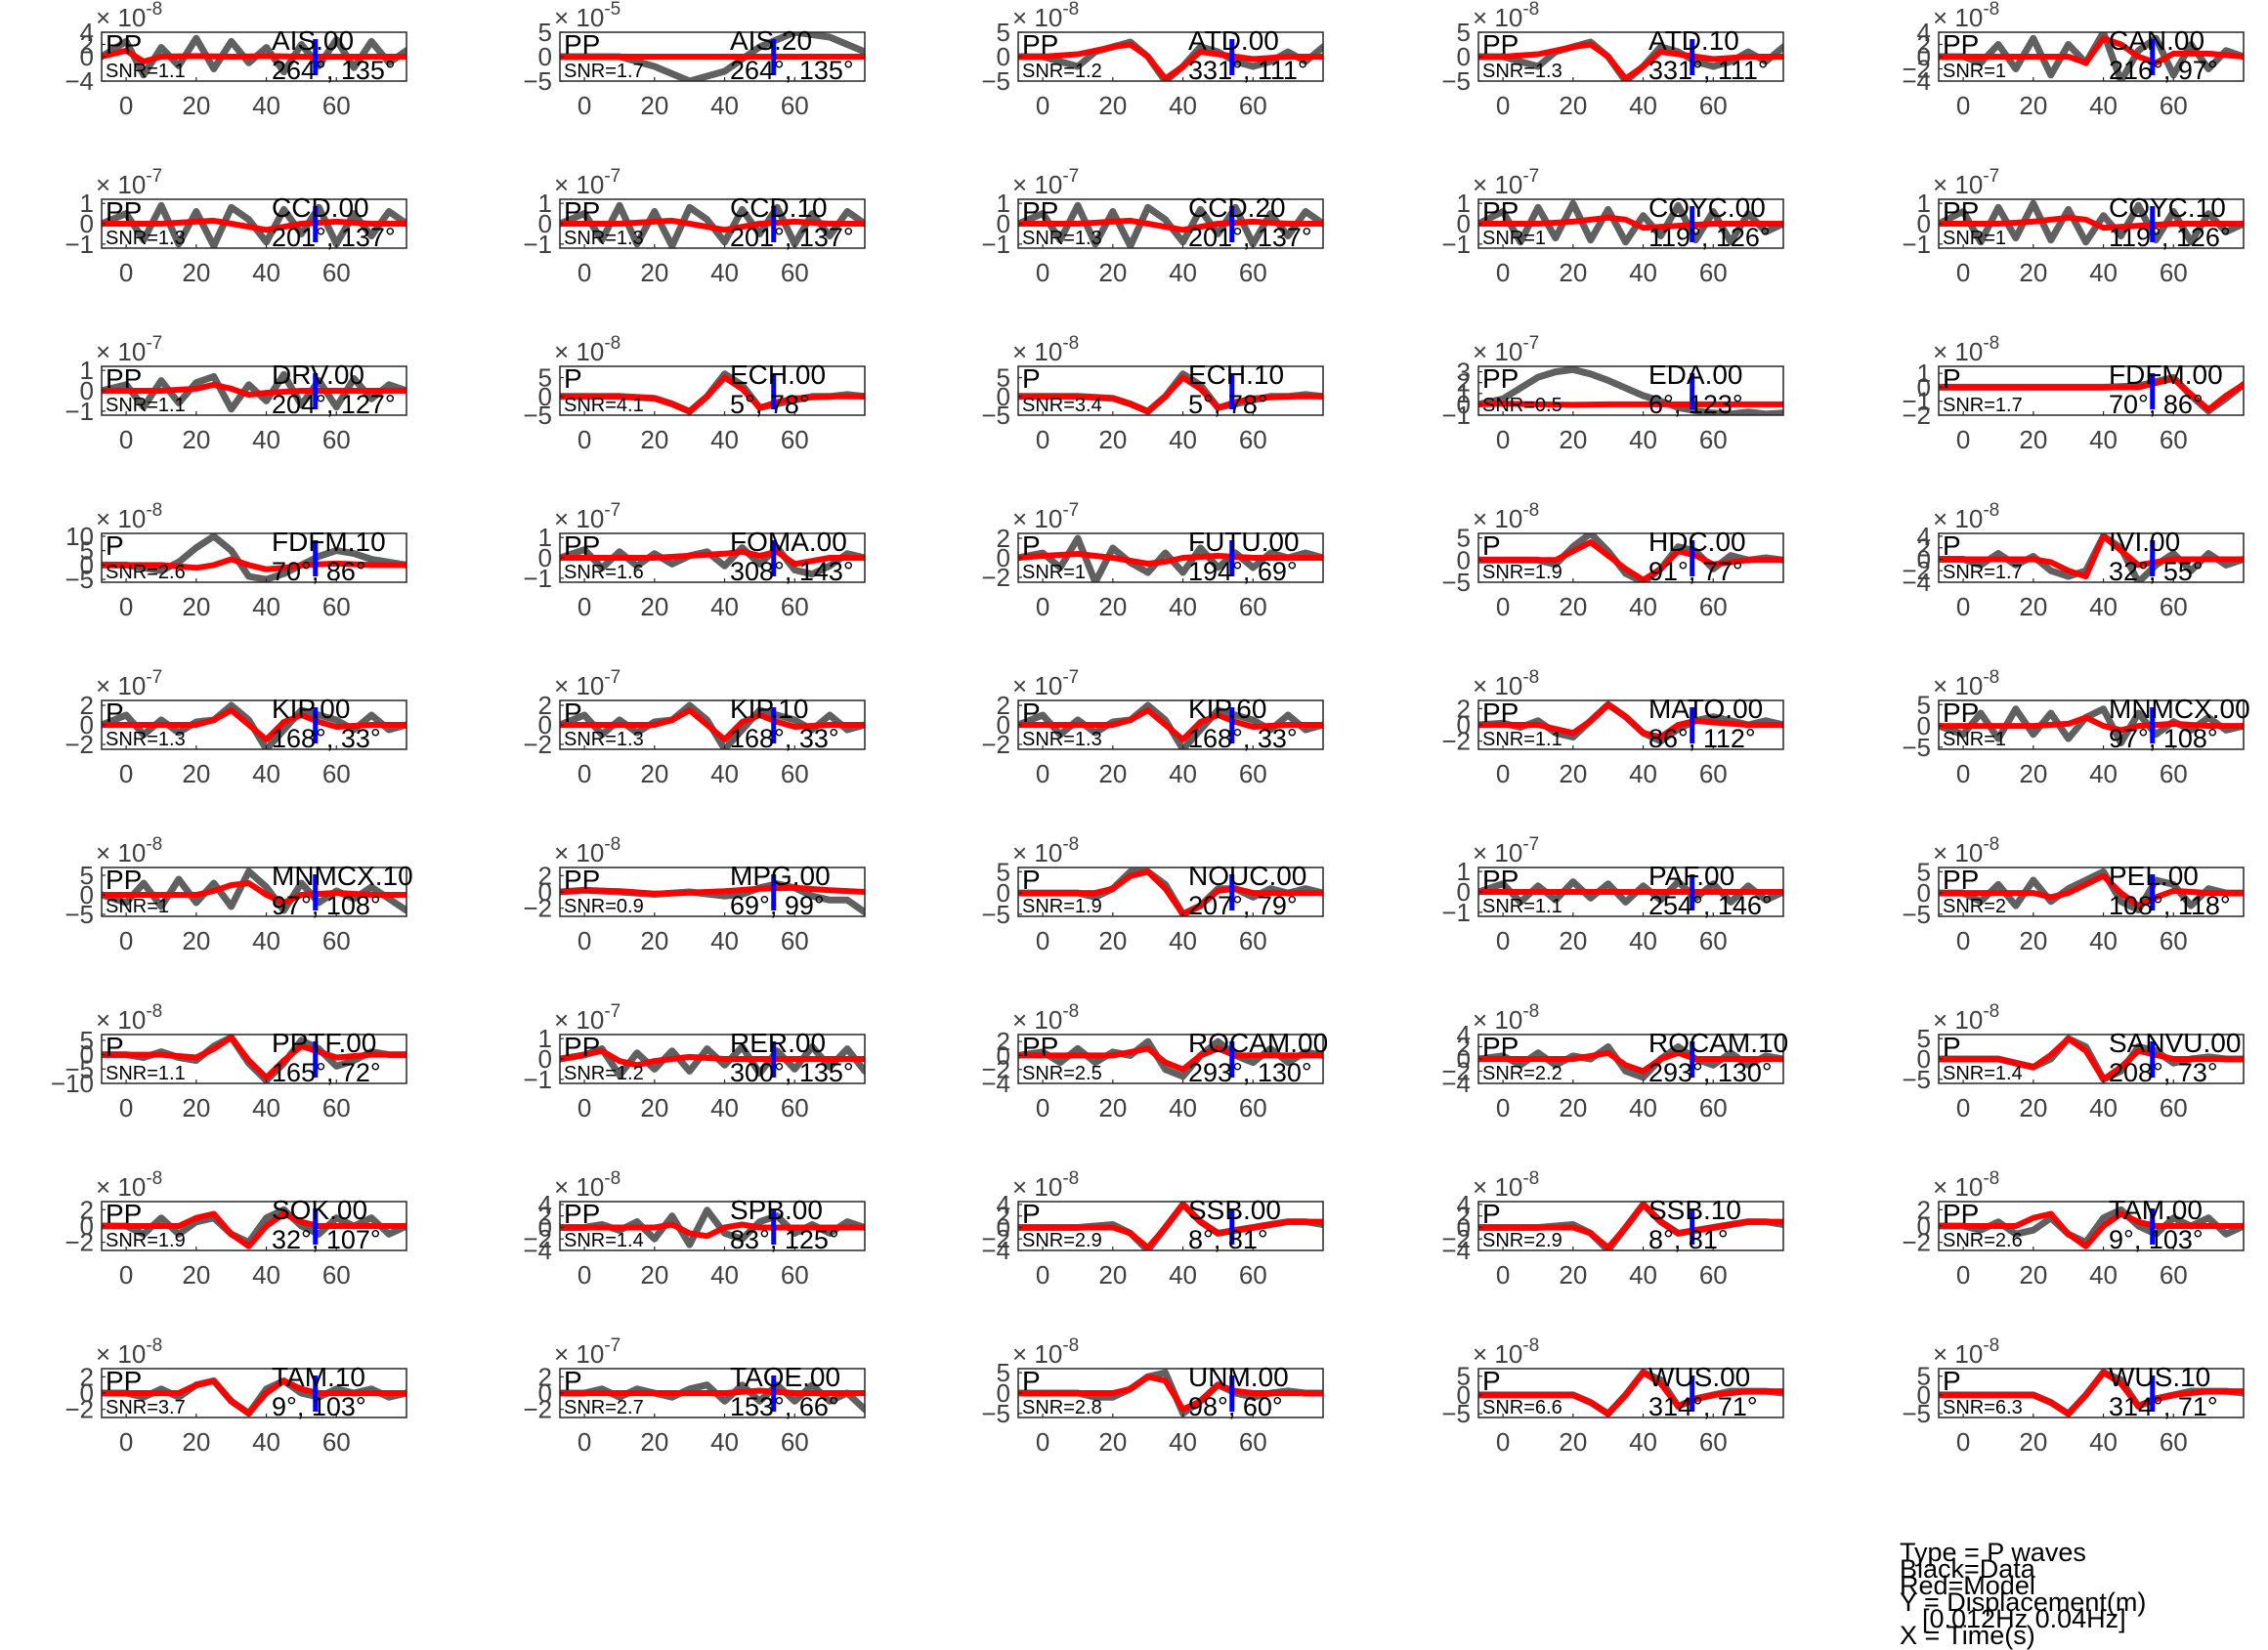 This screenshot has height=1650, width=2268. Describe the element at coordinates (2156, 404) in the screenshot. I see `angles-label: 70°, 86°` at that location.